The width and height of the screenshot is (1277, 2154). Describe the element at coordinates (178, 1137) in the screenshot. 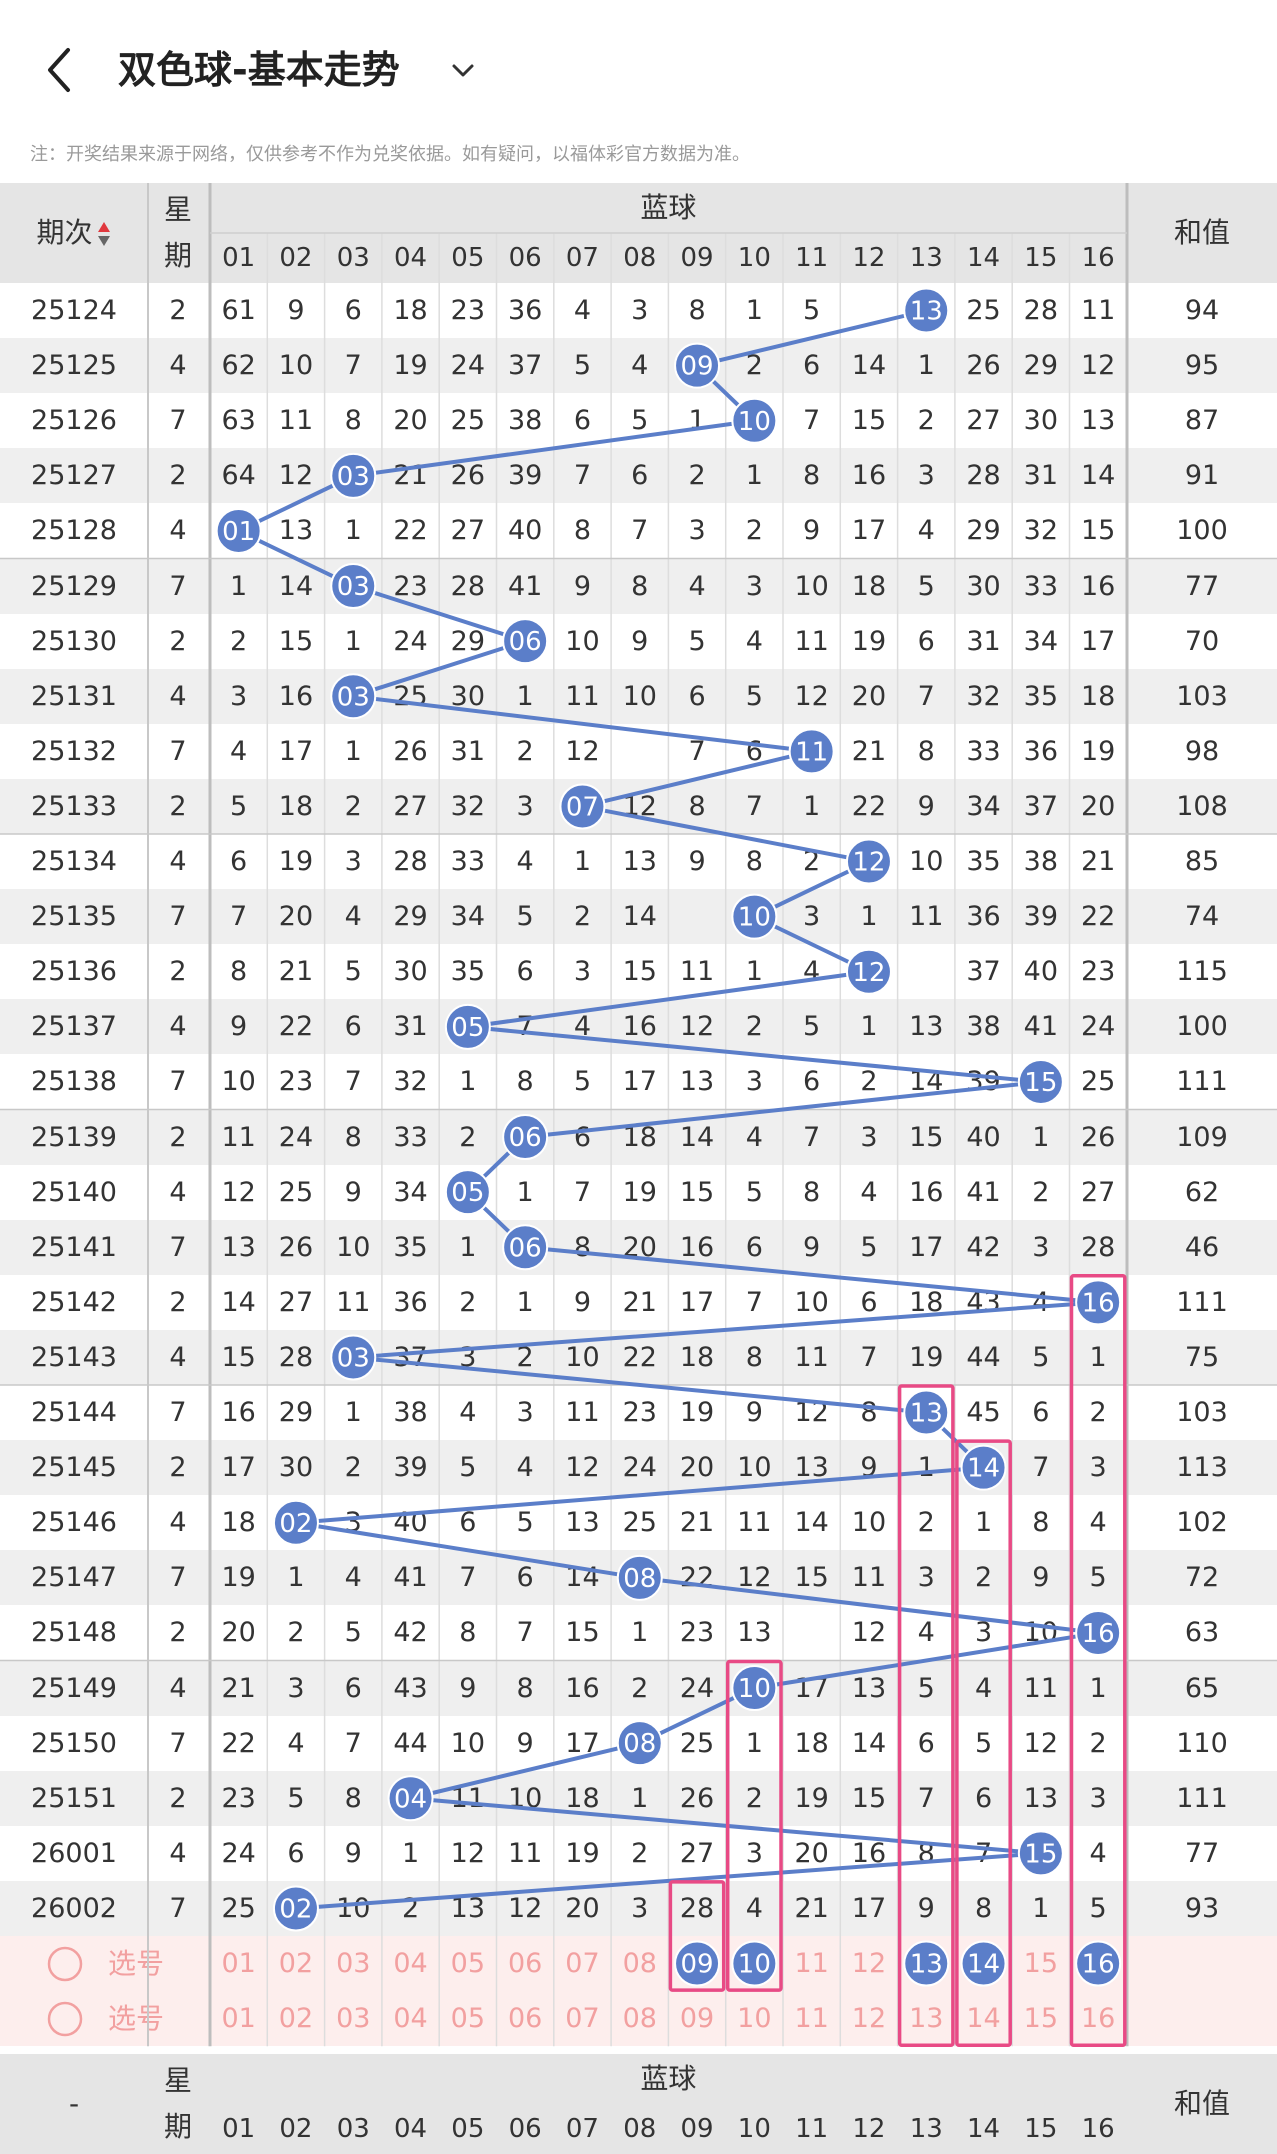

I see `week-cell: 2` at that location.